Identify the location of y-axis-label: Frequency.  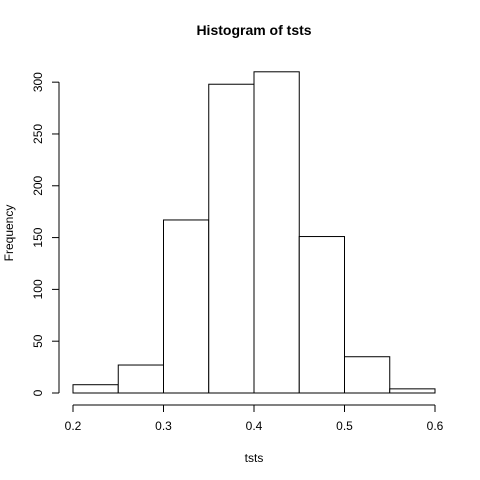
(9, 233).